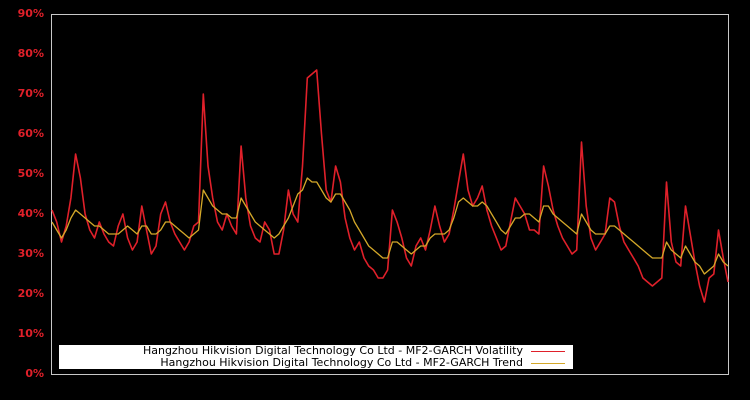  Describe the element at coordinates (30, 53) in the screenshot. I see `y-tick-label: 80%` at that location.